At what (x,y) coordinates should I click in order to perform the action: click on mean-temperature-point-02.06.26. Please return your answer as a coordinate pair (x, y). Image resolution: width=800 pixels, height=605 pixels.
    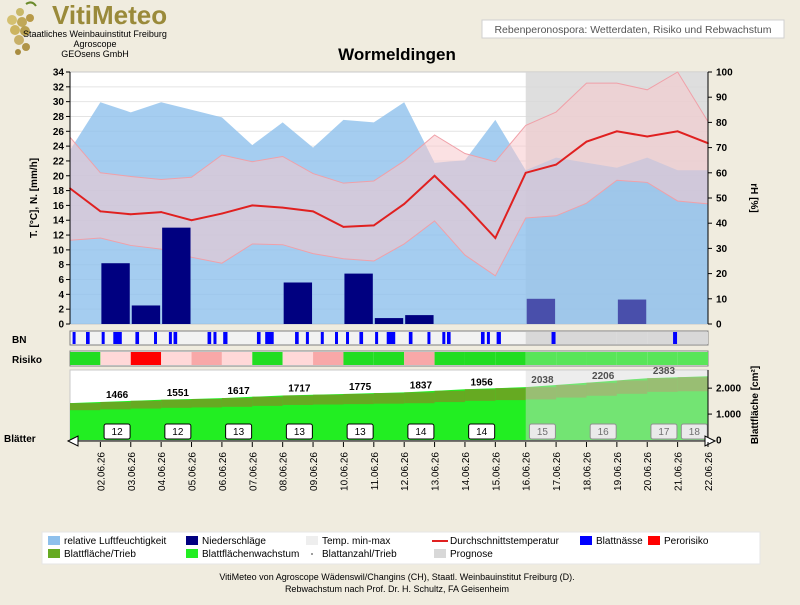
    Looking at the image, I should click on (100, 211).